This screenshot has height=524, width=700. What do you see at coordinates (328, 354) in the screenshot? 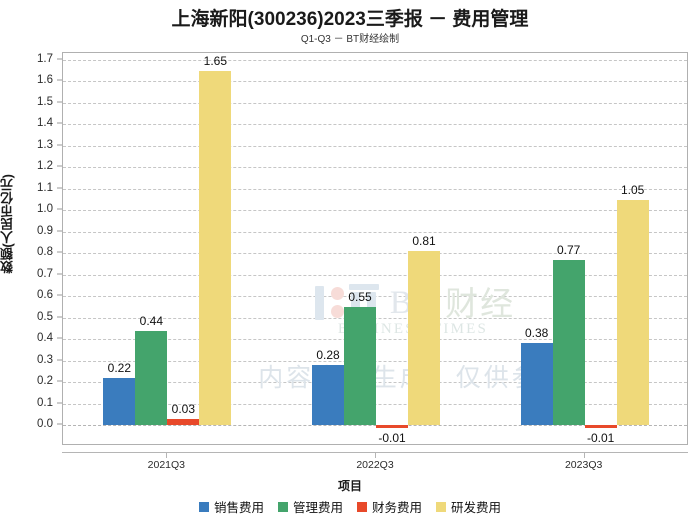
I see `bar-value-label: 0.28` at bounding box center [328, 354].